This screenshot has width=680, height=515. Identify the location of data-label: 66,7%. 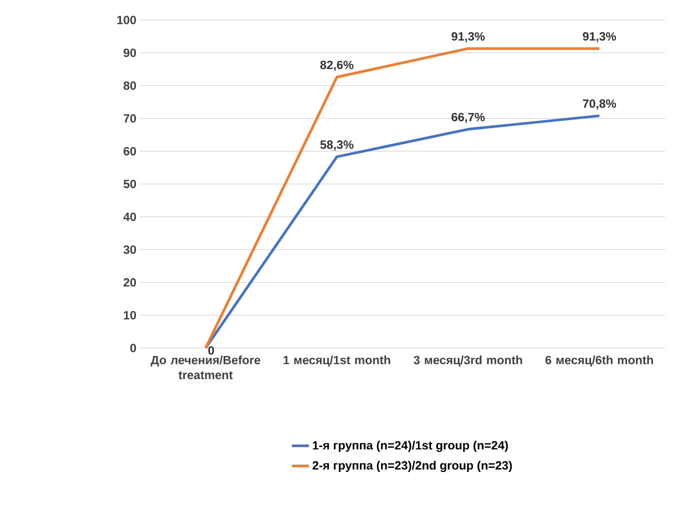
(468, 118).